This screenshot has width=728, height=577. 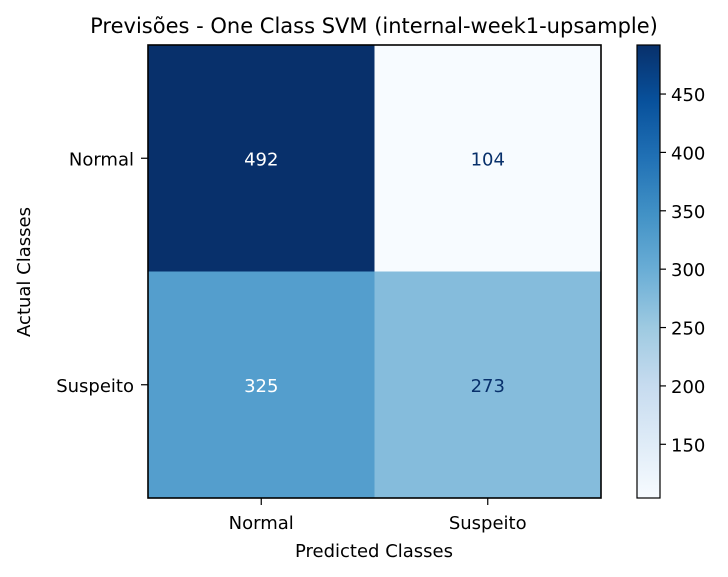 I want to click on x-tick-label: Suspeito, so click(x=488, y=523).